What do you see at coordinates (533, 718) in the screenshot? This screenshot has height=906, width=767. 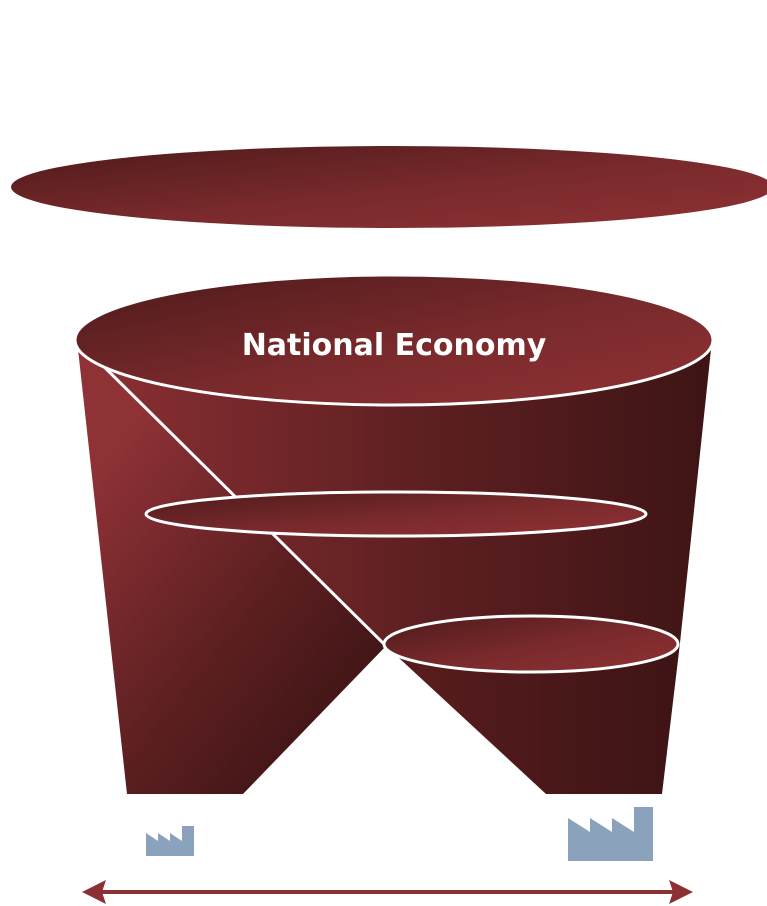 I see `cone-lower-right-segment` at bounding box center [533, 718].